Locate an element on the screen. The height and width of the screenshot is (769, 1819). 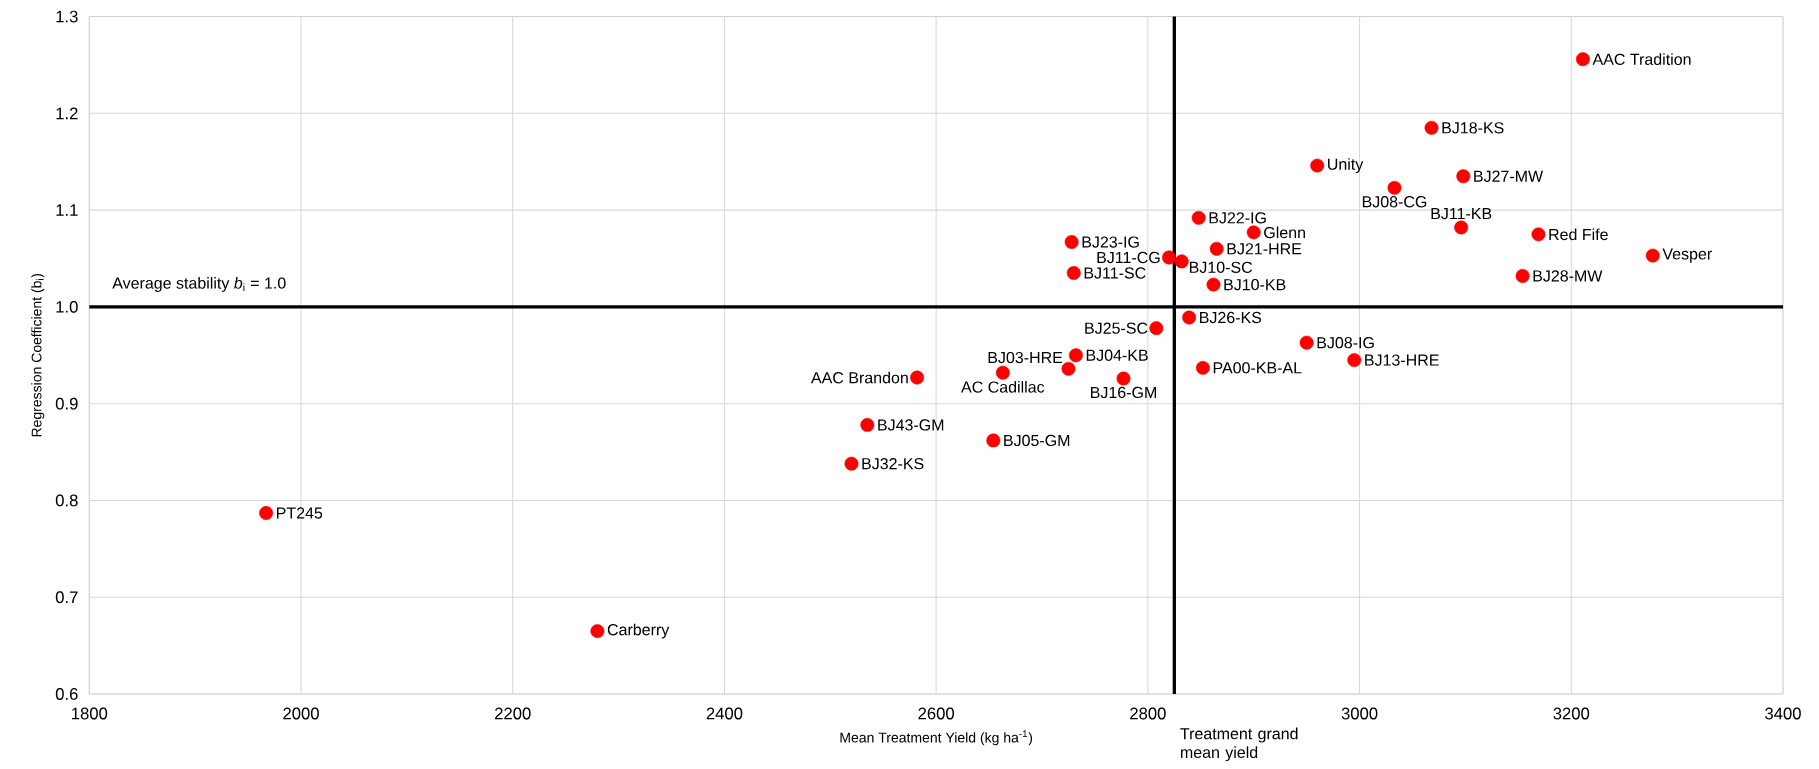
y-tick-label: 0.7 is located at coordinates (66, 597).